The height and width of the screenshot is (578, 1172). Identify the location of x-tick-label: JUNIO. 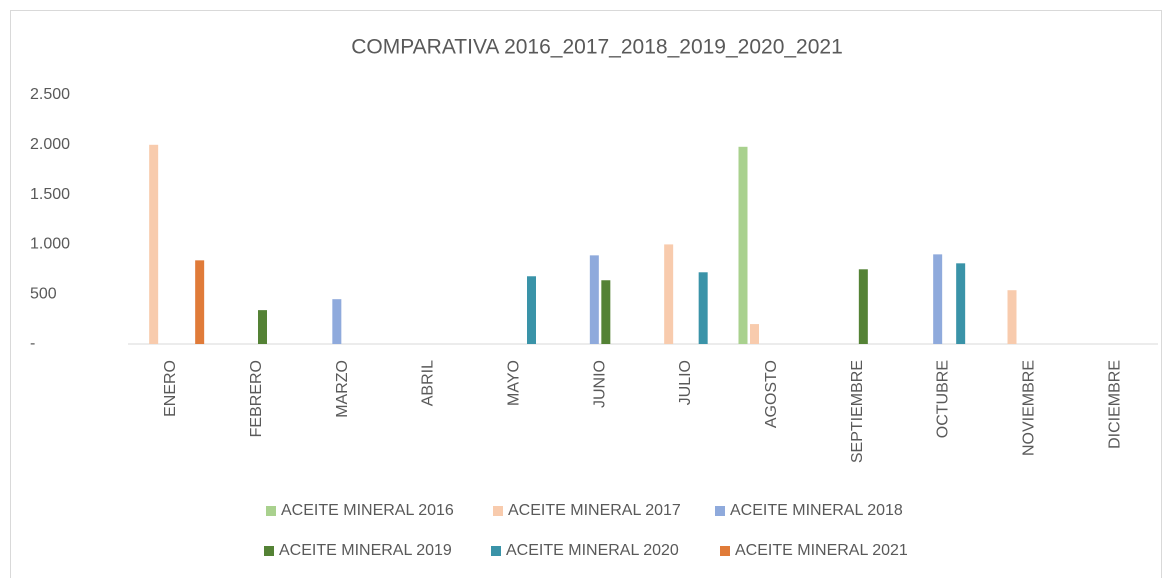
(599, 384).